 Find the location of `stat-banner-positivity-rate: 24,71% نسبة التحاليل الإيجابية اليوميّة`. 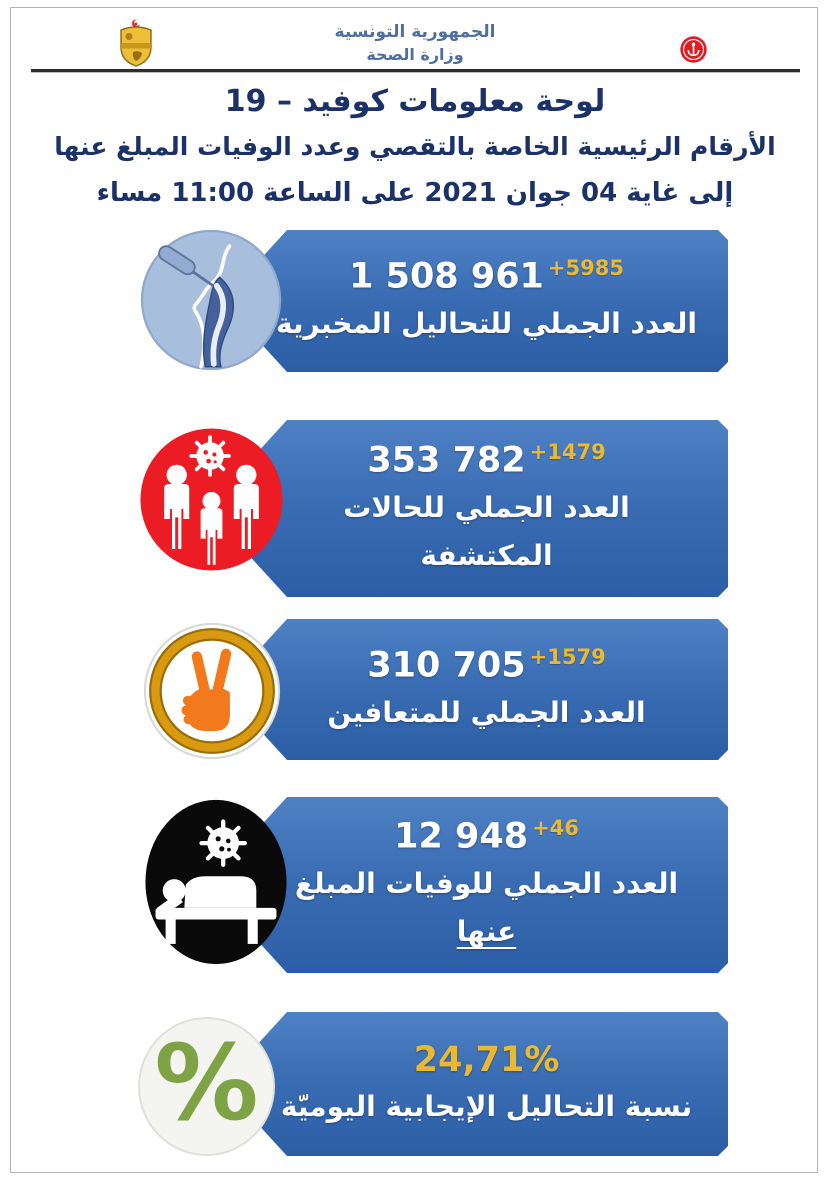

stat-banner-positivity-rate: 24,71% نسبة التحاليل الإيجابية اليوميّة is located at coordinates (486, 1084).